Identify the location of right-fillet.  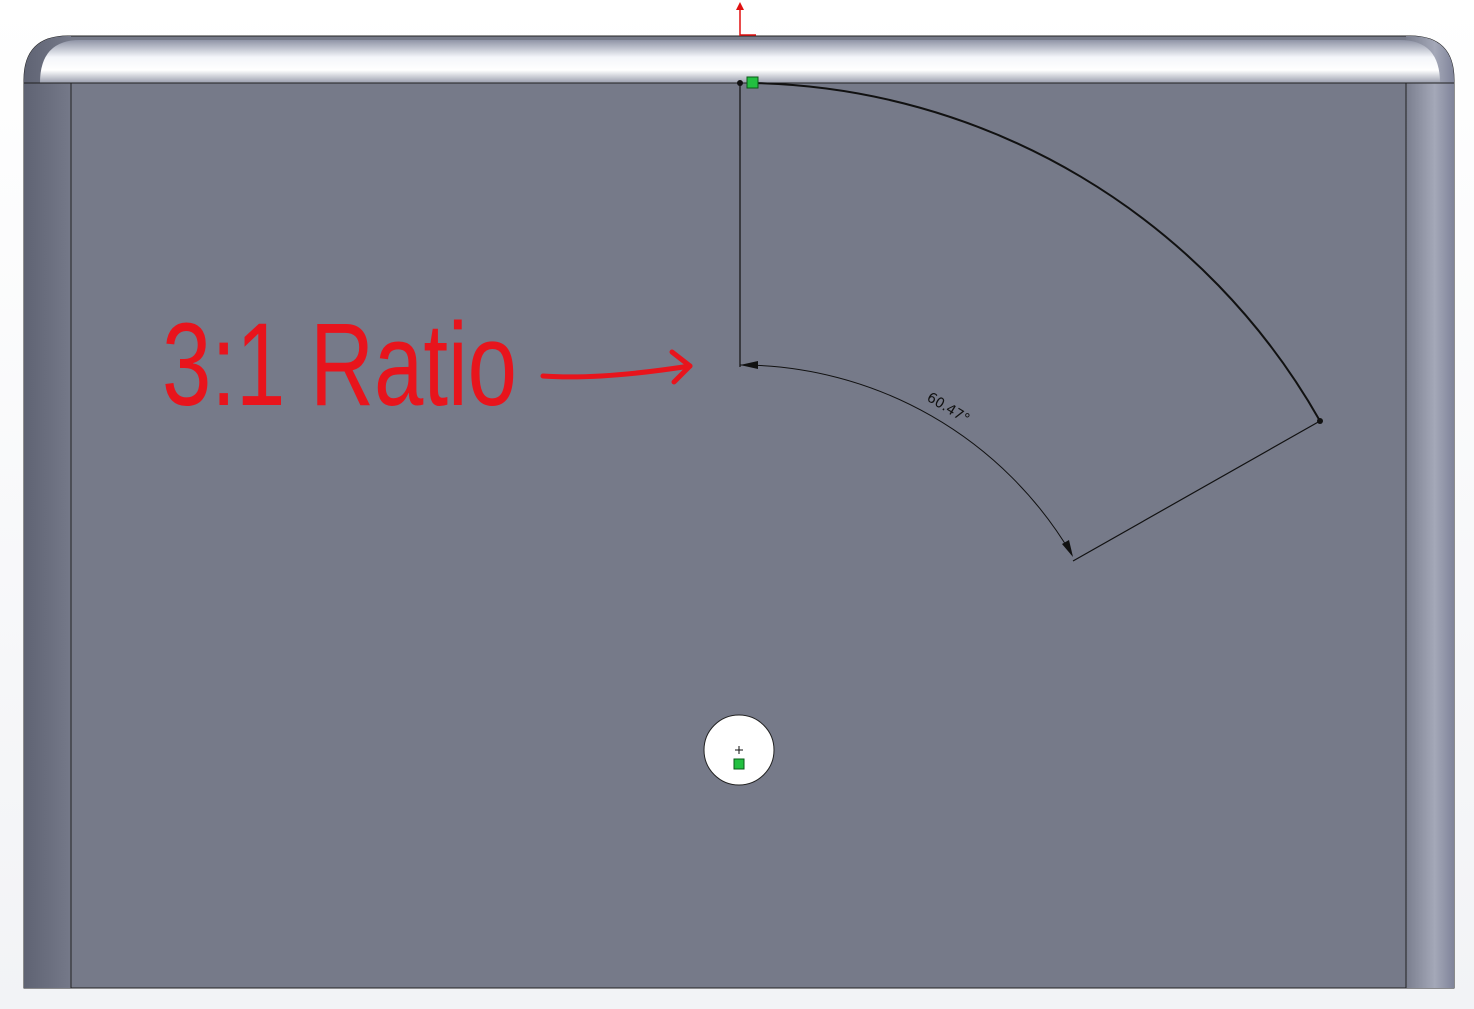
(1430, 512).